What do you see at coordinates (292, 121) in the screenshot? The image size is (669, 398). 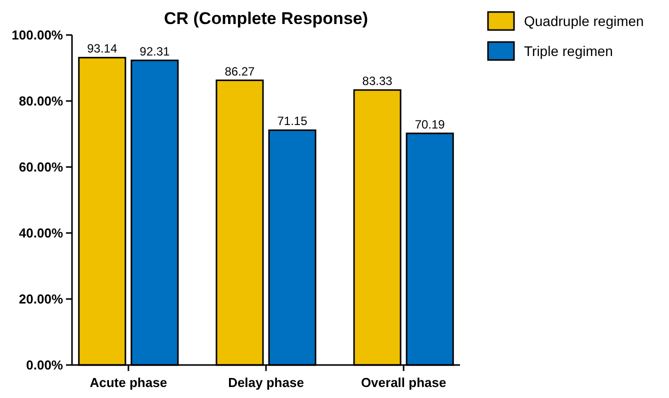 I see `data-label: 71.15` at bounding box center [292, 121].